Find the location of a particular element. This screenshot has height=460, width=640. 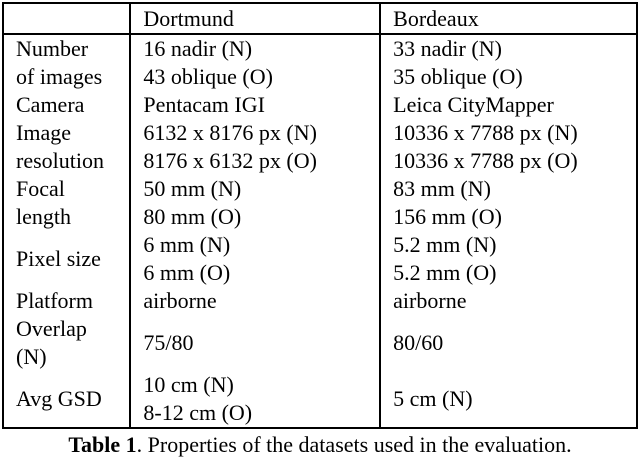

cell-line: Overlap is located at coordinates (51, 328).